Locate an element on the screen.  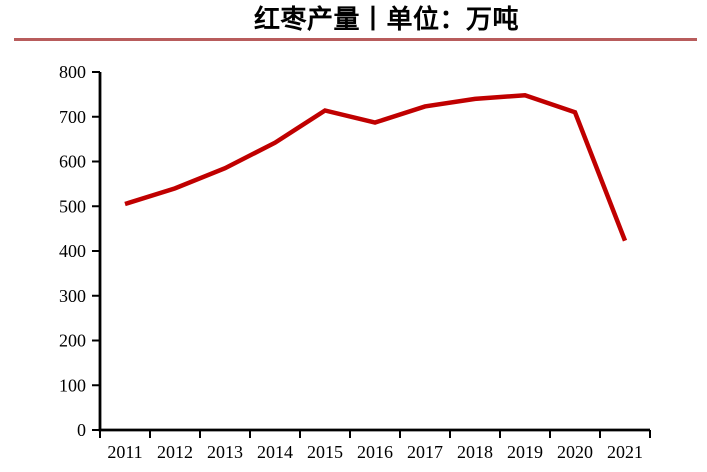
x-tick-label: 2018 is located at coordinates (475, 452).